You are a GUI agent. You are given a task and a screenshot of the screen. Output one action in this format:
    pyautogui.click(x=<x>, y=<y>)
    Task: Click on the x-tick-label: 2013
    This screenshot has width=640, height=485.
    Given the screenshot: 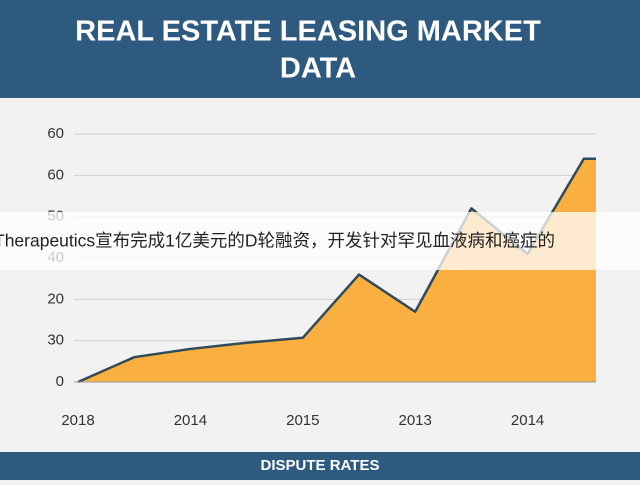 What is the action you would take?
    pyautogui.click(x=415, y=420)
    